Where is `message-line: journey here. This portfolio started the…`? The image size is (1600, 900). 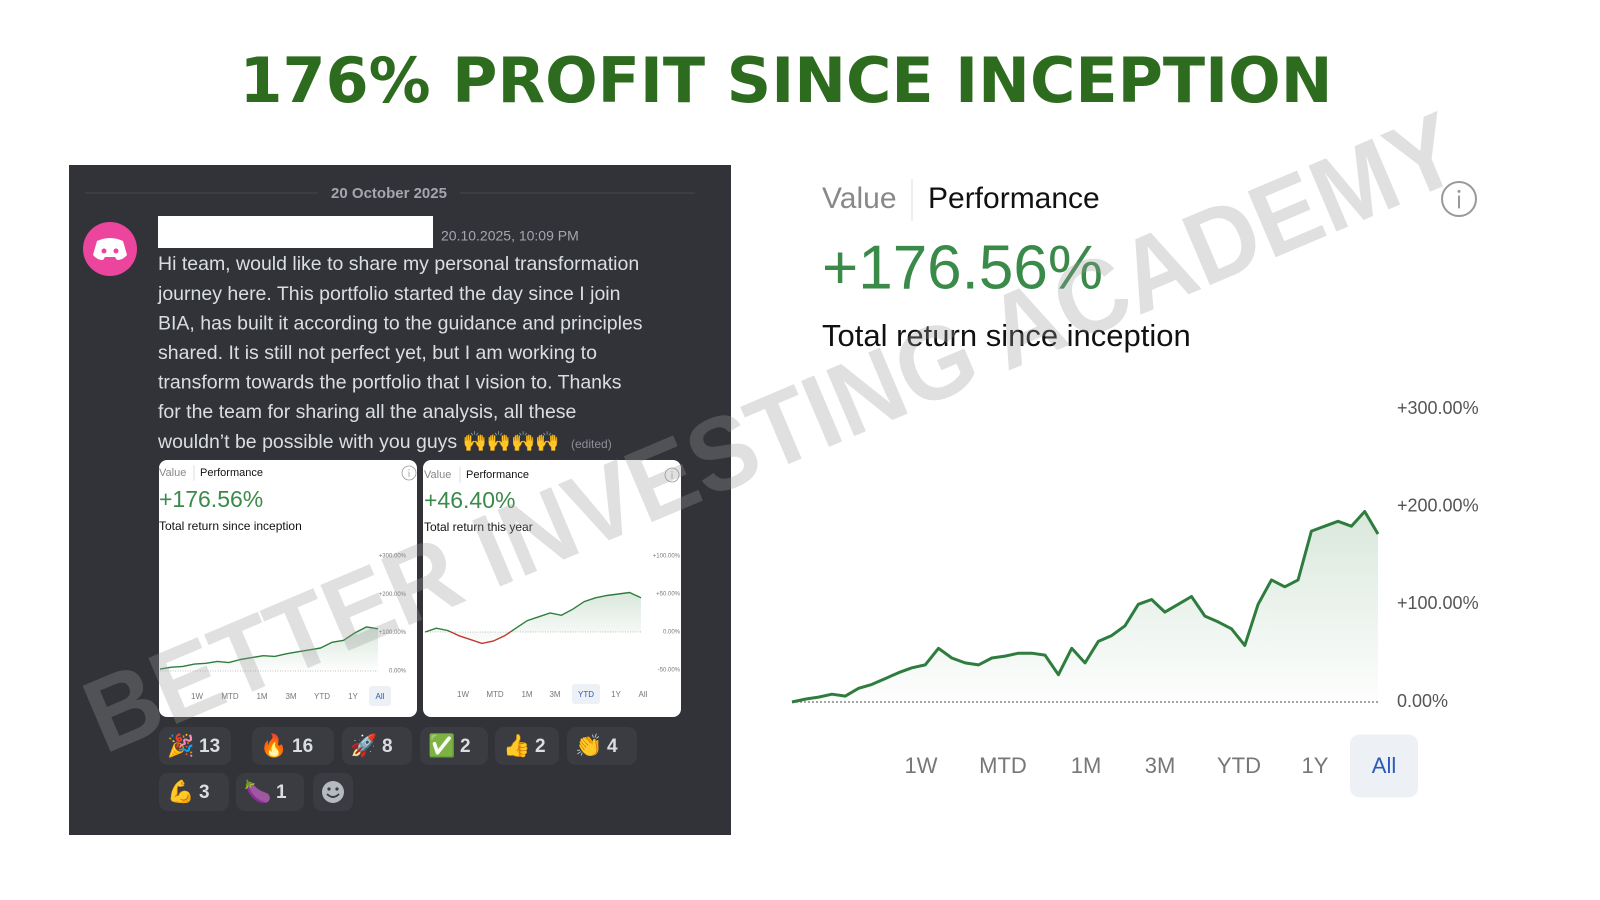
message-line: journey here. This portfolio started the… is located at coordinates (388, 294).